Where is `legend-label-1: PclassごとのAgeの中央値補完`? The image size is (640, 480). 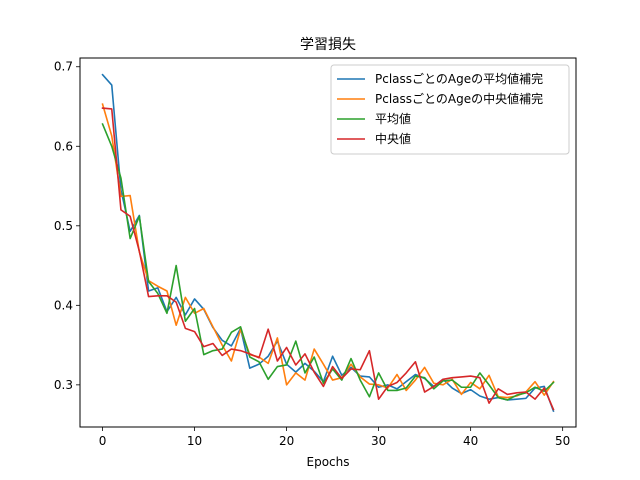
legend-label-1: PclassごとのAgeの中央値補完 is located at coordinates (459, 98).